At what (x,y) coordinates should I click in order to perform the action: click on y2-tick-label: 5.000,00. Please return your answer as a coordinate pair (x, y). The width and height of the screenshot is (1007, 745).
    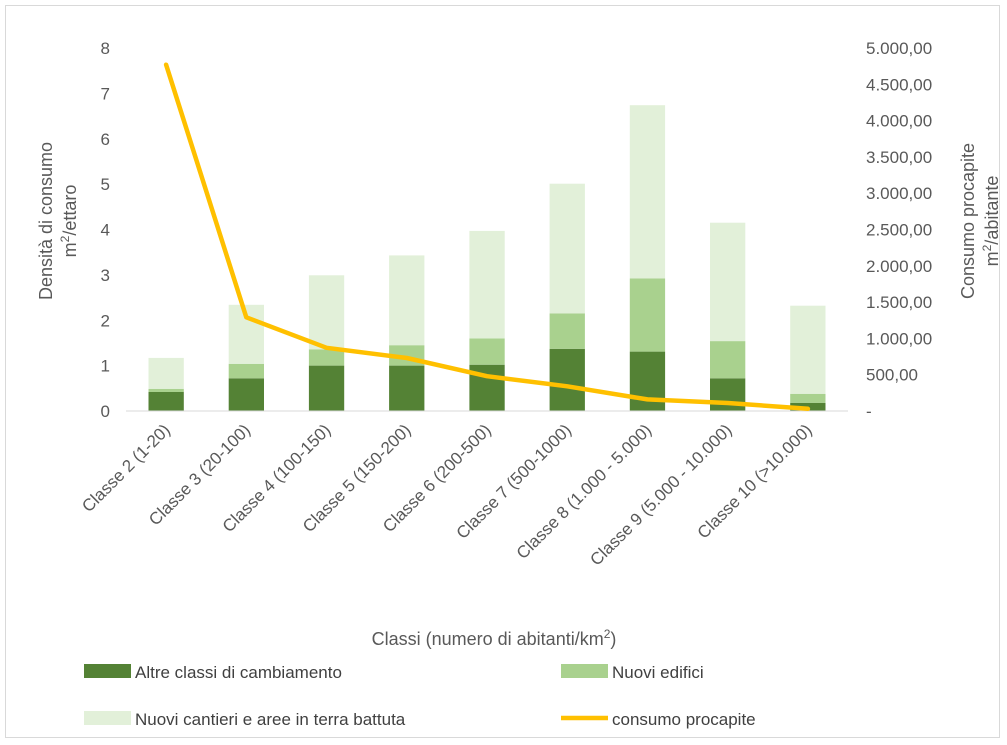
    Looking at the image, I should click on (899, 48).